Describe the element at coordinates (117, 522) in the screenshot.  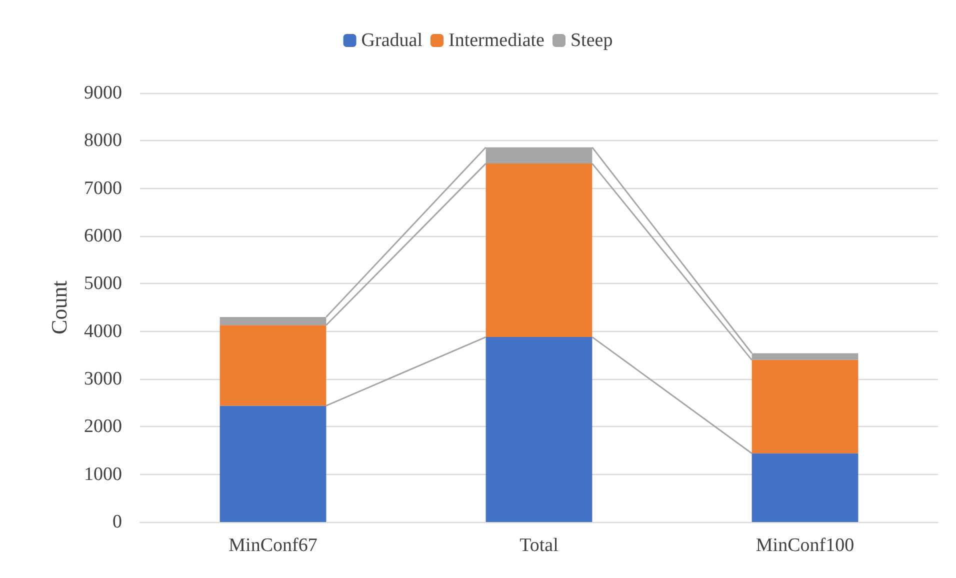
I see `y-tick-label: 0` at that location.